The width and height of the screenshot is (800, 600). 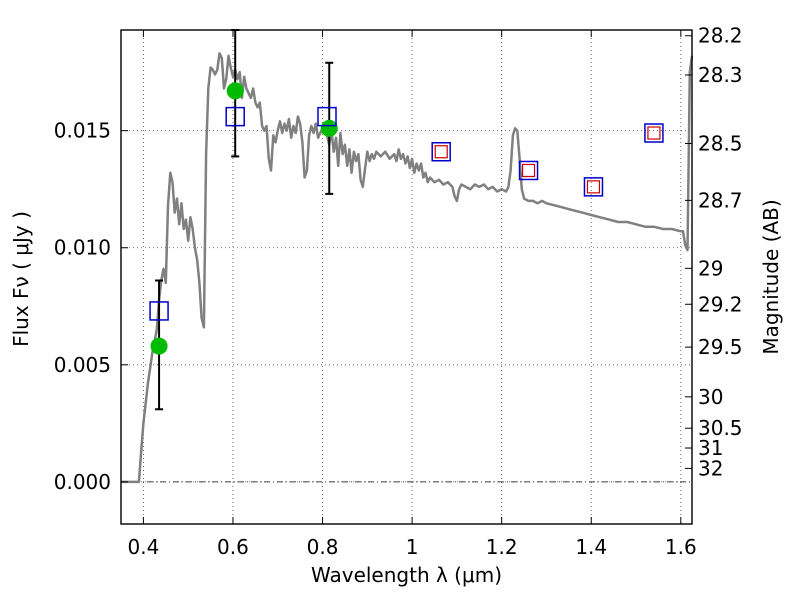 I want to click on y-tick-label: 0.000, so click(x=82, y=482).